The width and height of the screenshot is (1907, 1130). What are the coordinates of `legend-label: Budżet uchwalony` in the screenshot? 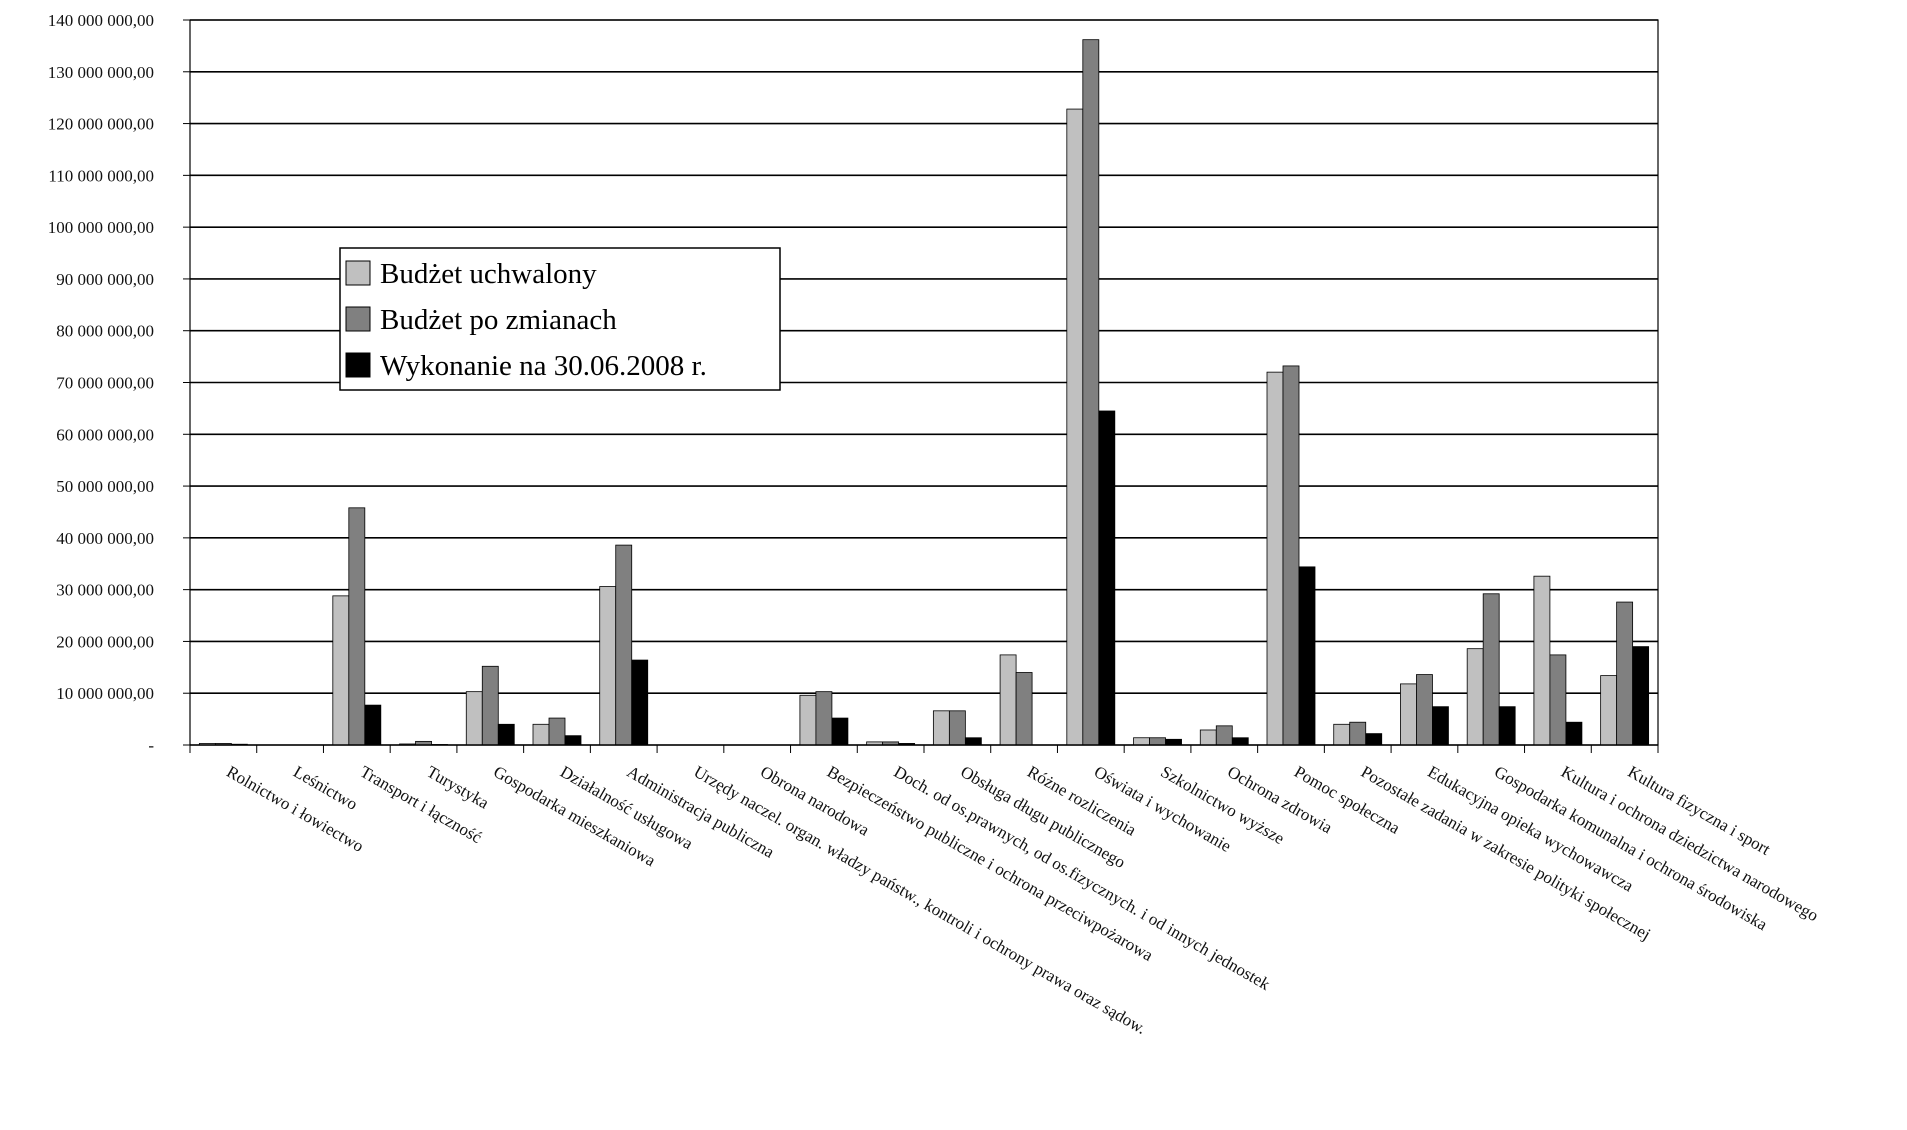 It's located at (488, 274).